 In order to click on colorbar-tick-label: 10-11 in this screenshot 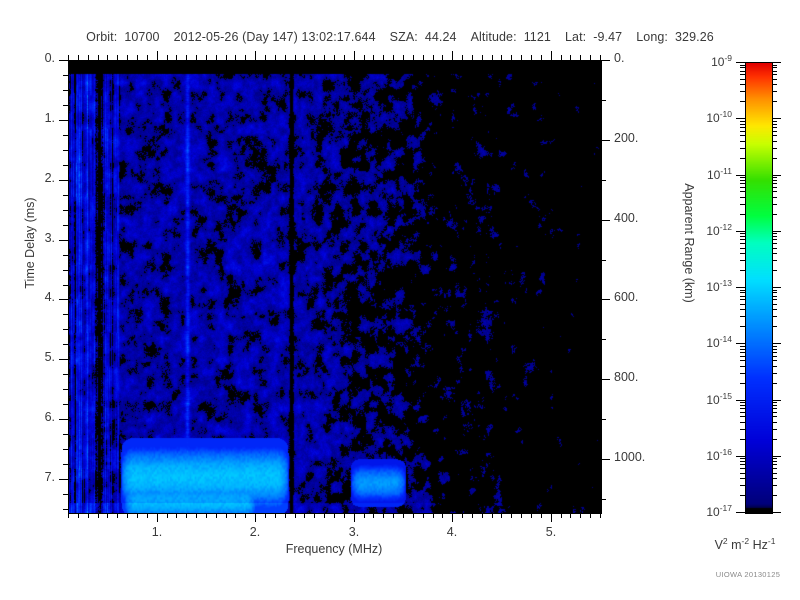, I will do `click(706, 174)`.